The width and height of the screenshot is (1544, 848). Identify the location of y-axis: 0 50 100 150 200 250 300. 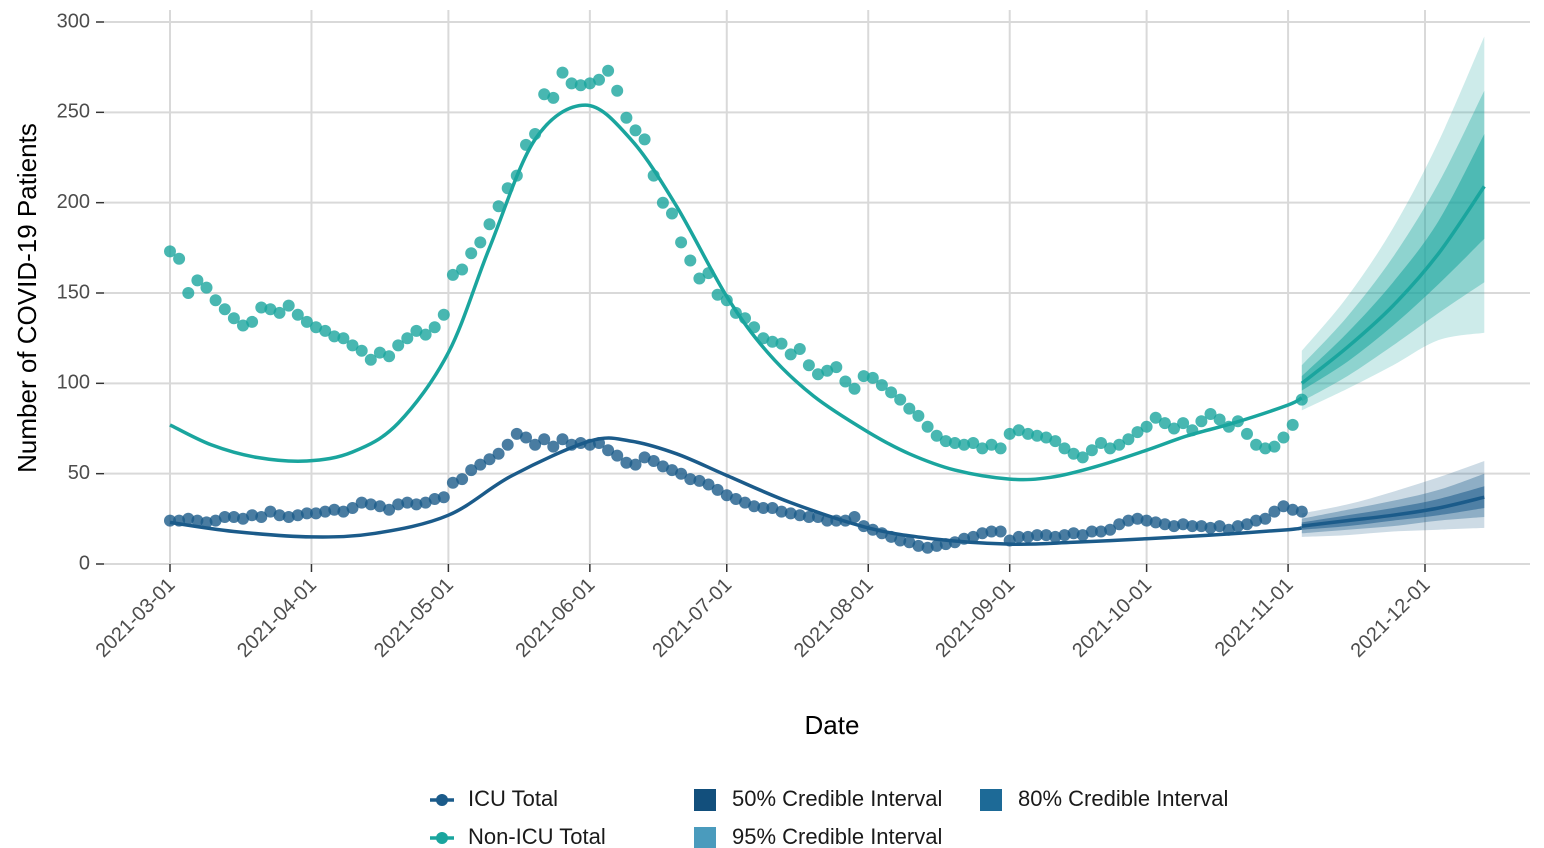
(80, 292).